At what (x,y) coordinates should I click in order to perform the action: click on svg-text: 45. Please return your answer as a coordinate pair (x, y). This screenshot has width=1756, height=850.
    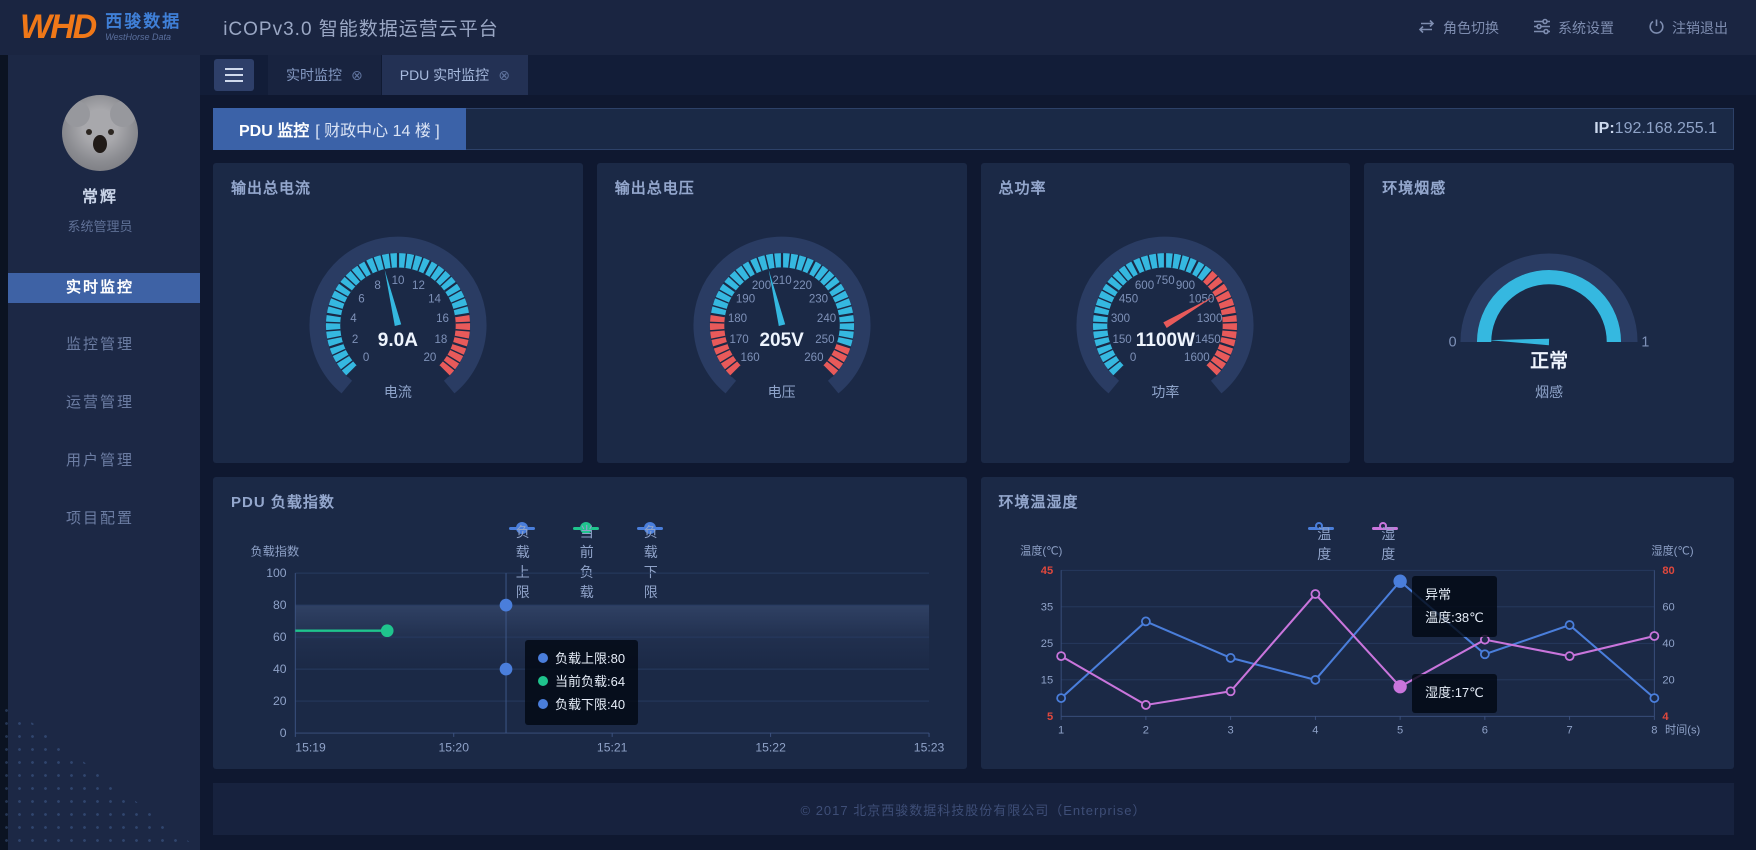
    Looking at the image, I should click on (1046, 571).